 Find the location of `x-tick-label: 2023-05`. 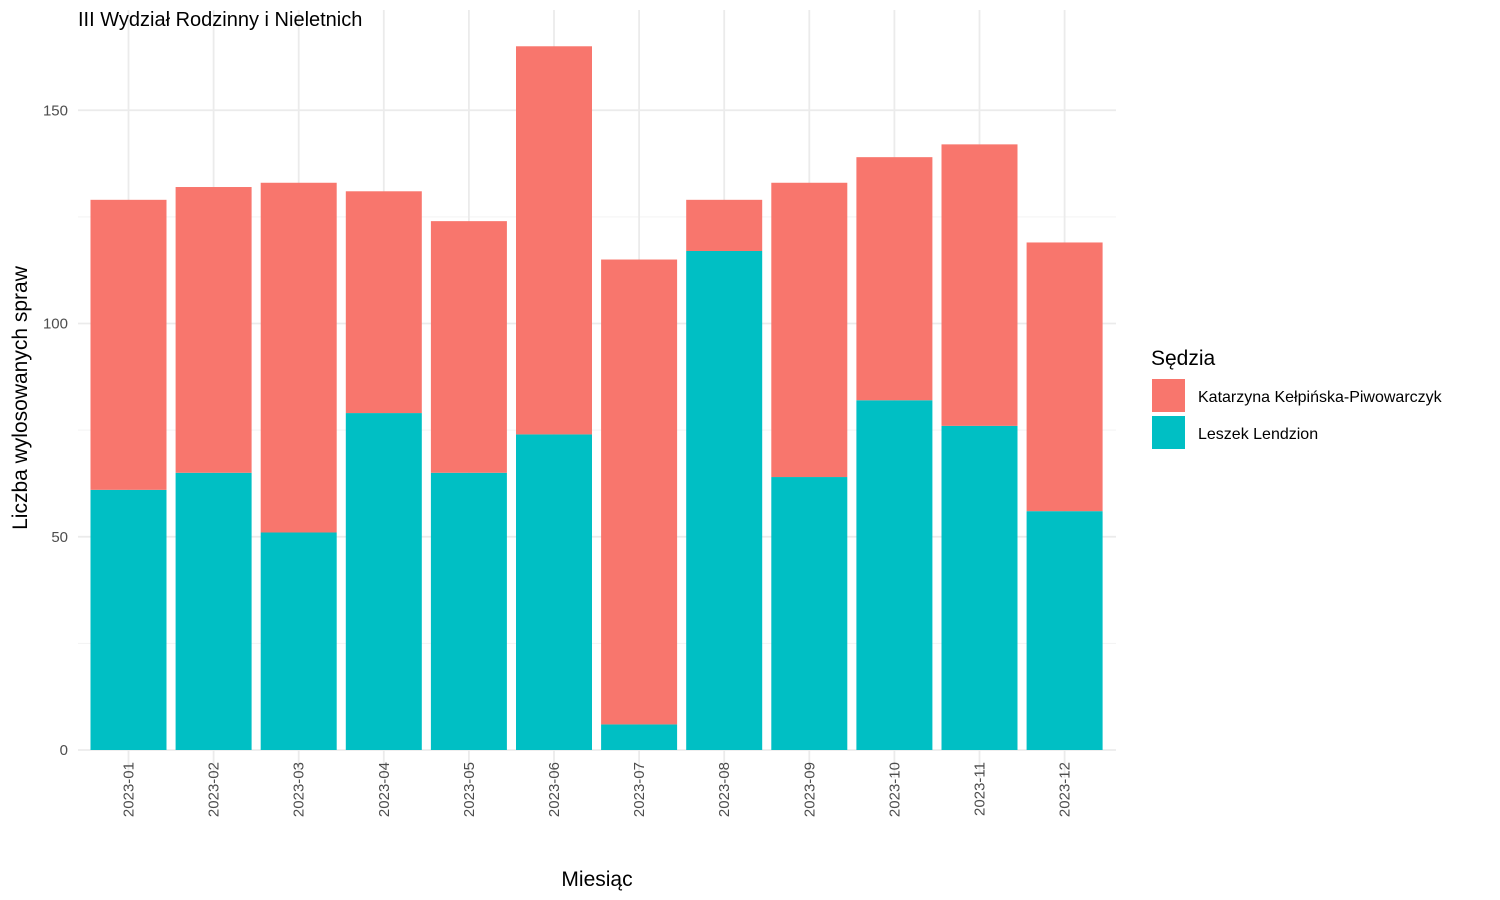

x-tick-label: 2023-05 is located at coordinates (469, 789).